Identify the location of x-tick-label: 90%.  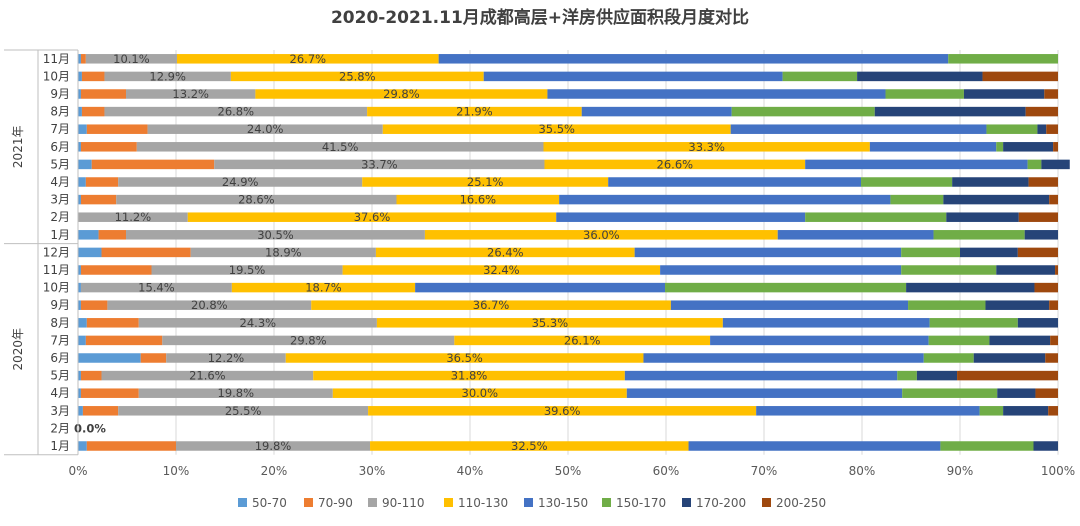
(960, 471).